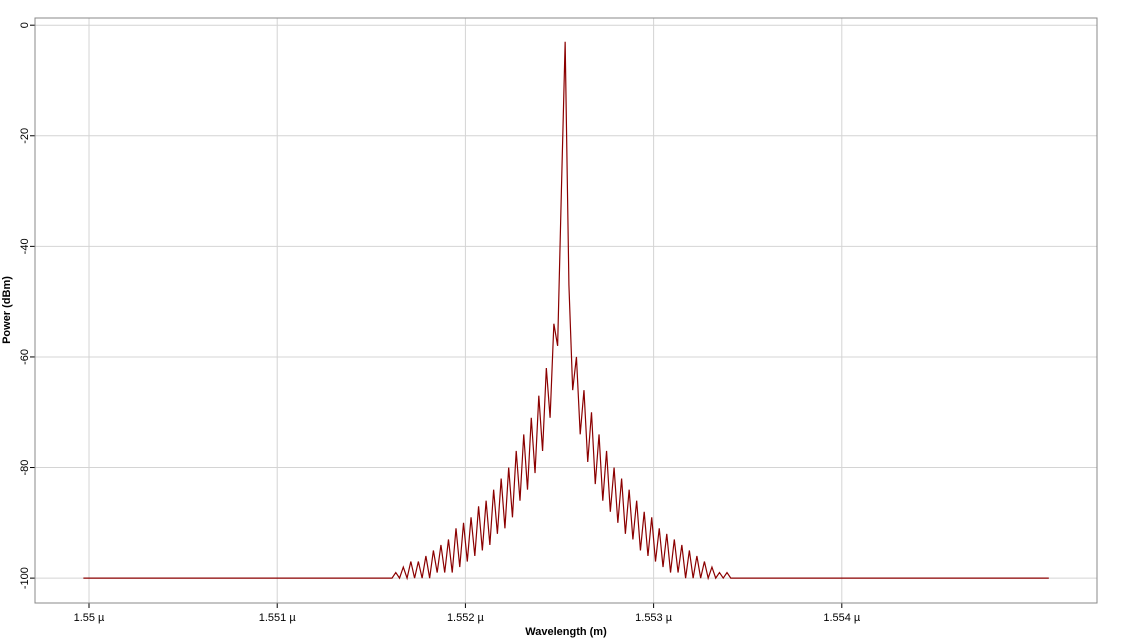 The image size is (1132, 643). Describe the element at coordinates (25, 25) in the screenshot. I see `y-tick-label: 0` at that location.